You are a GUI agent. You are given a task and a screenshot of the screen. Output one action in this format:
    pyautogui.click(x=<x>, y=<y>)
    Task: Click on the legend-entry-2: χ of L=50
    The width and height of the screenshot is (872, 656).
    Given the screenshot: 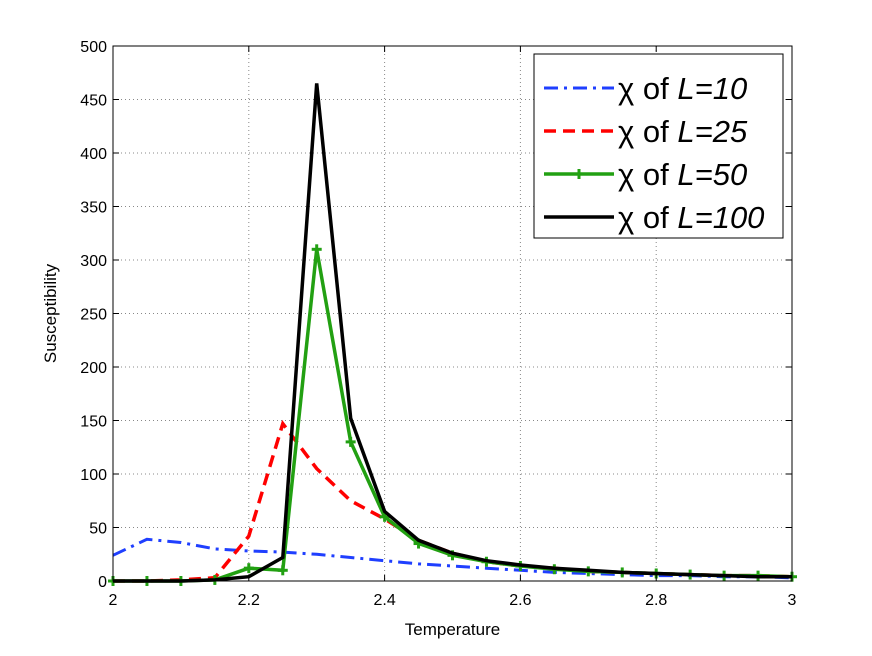 What is the action you would take?
    pyautogui.click(x=645, y=174)
    